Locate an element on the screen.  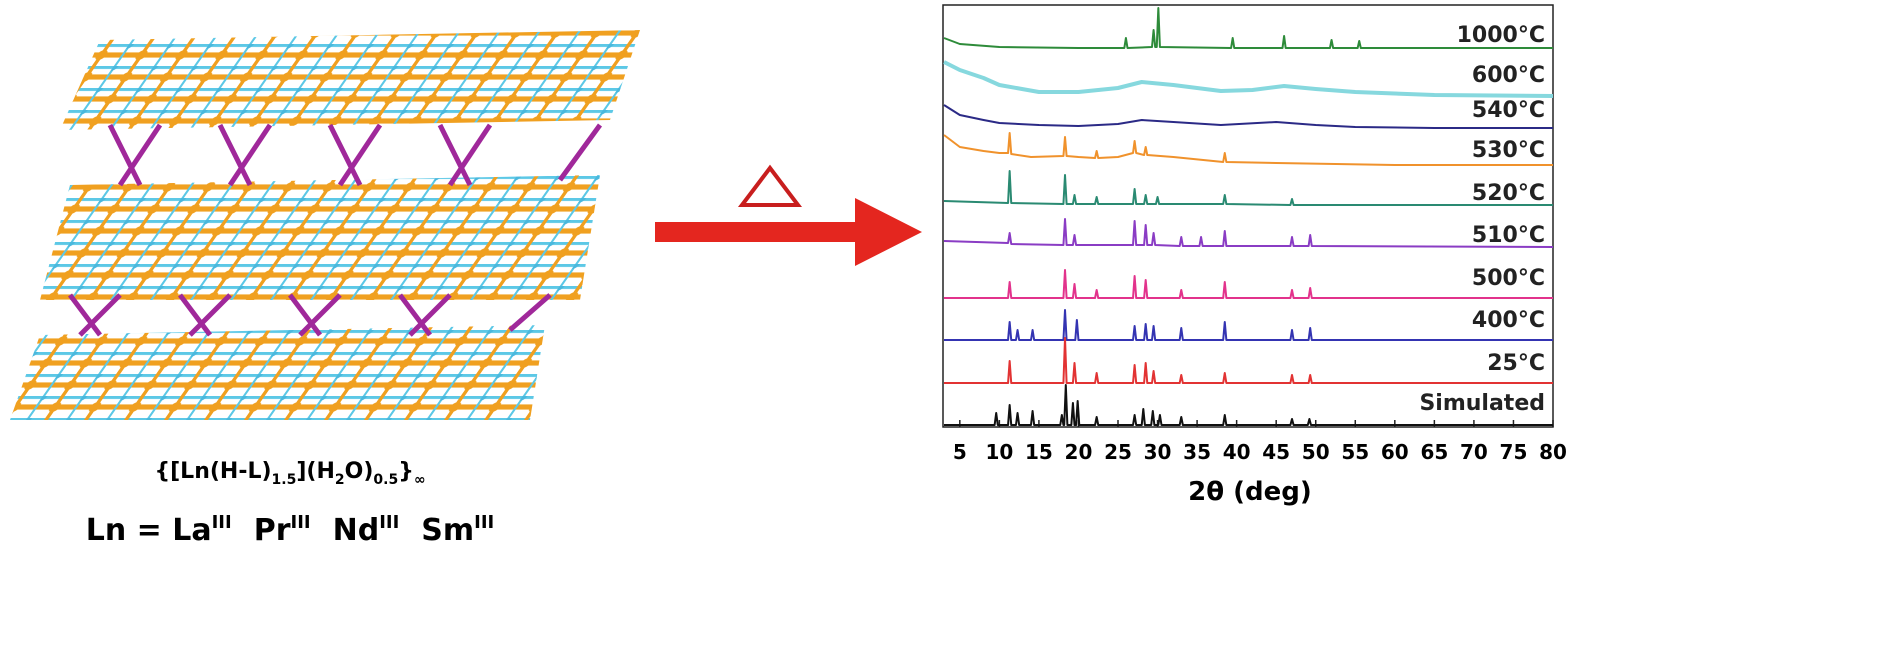
trace-label: 400°C is located at coordinates (1508, 320).